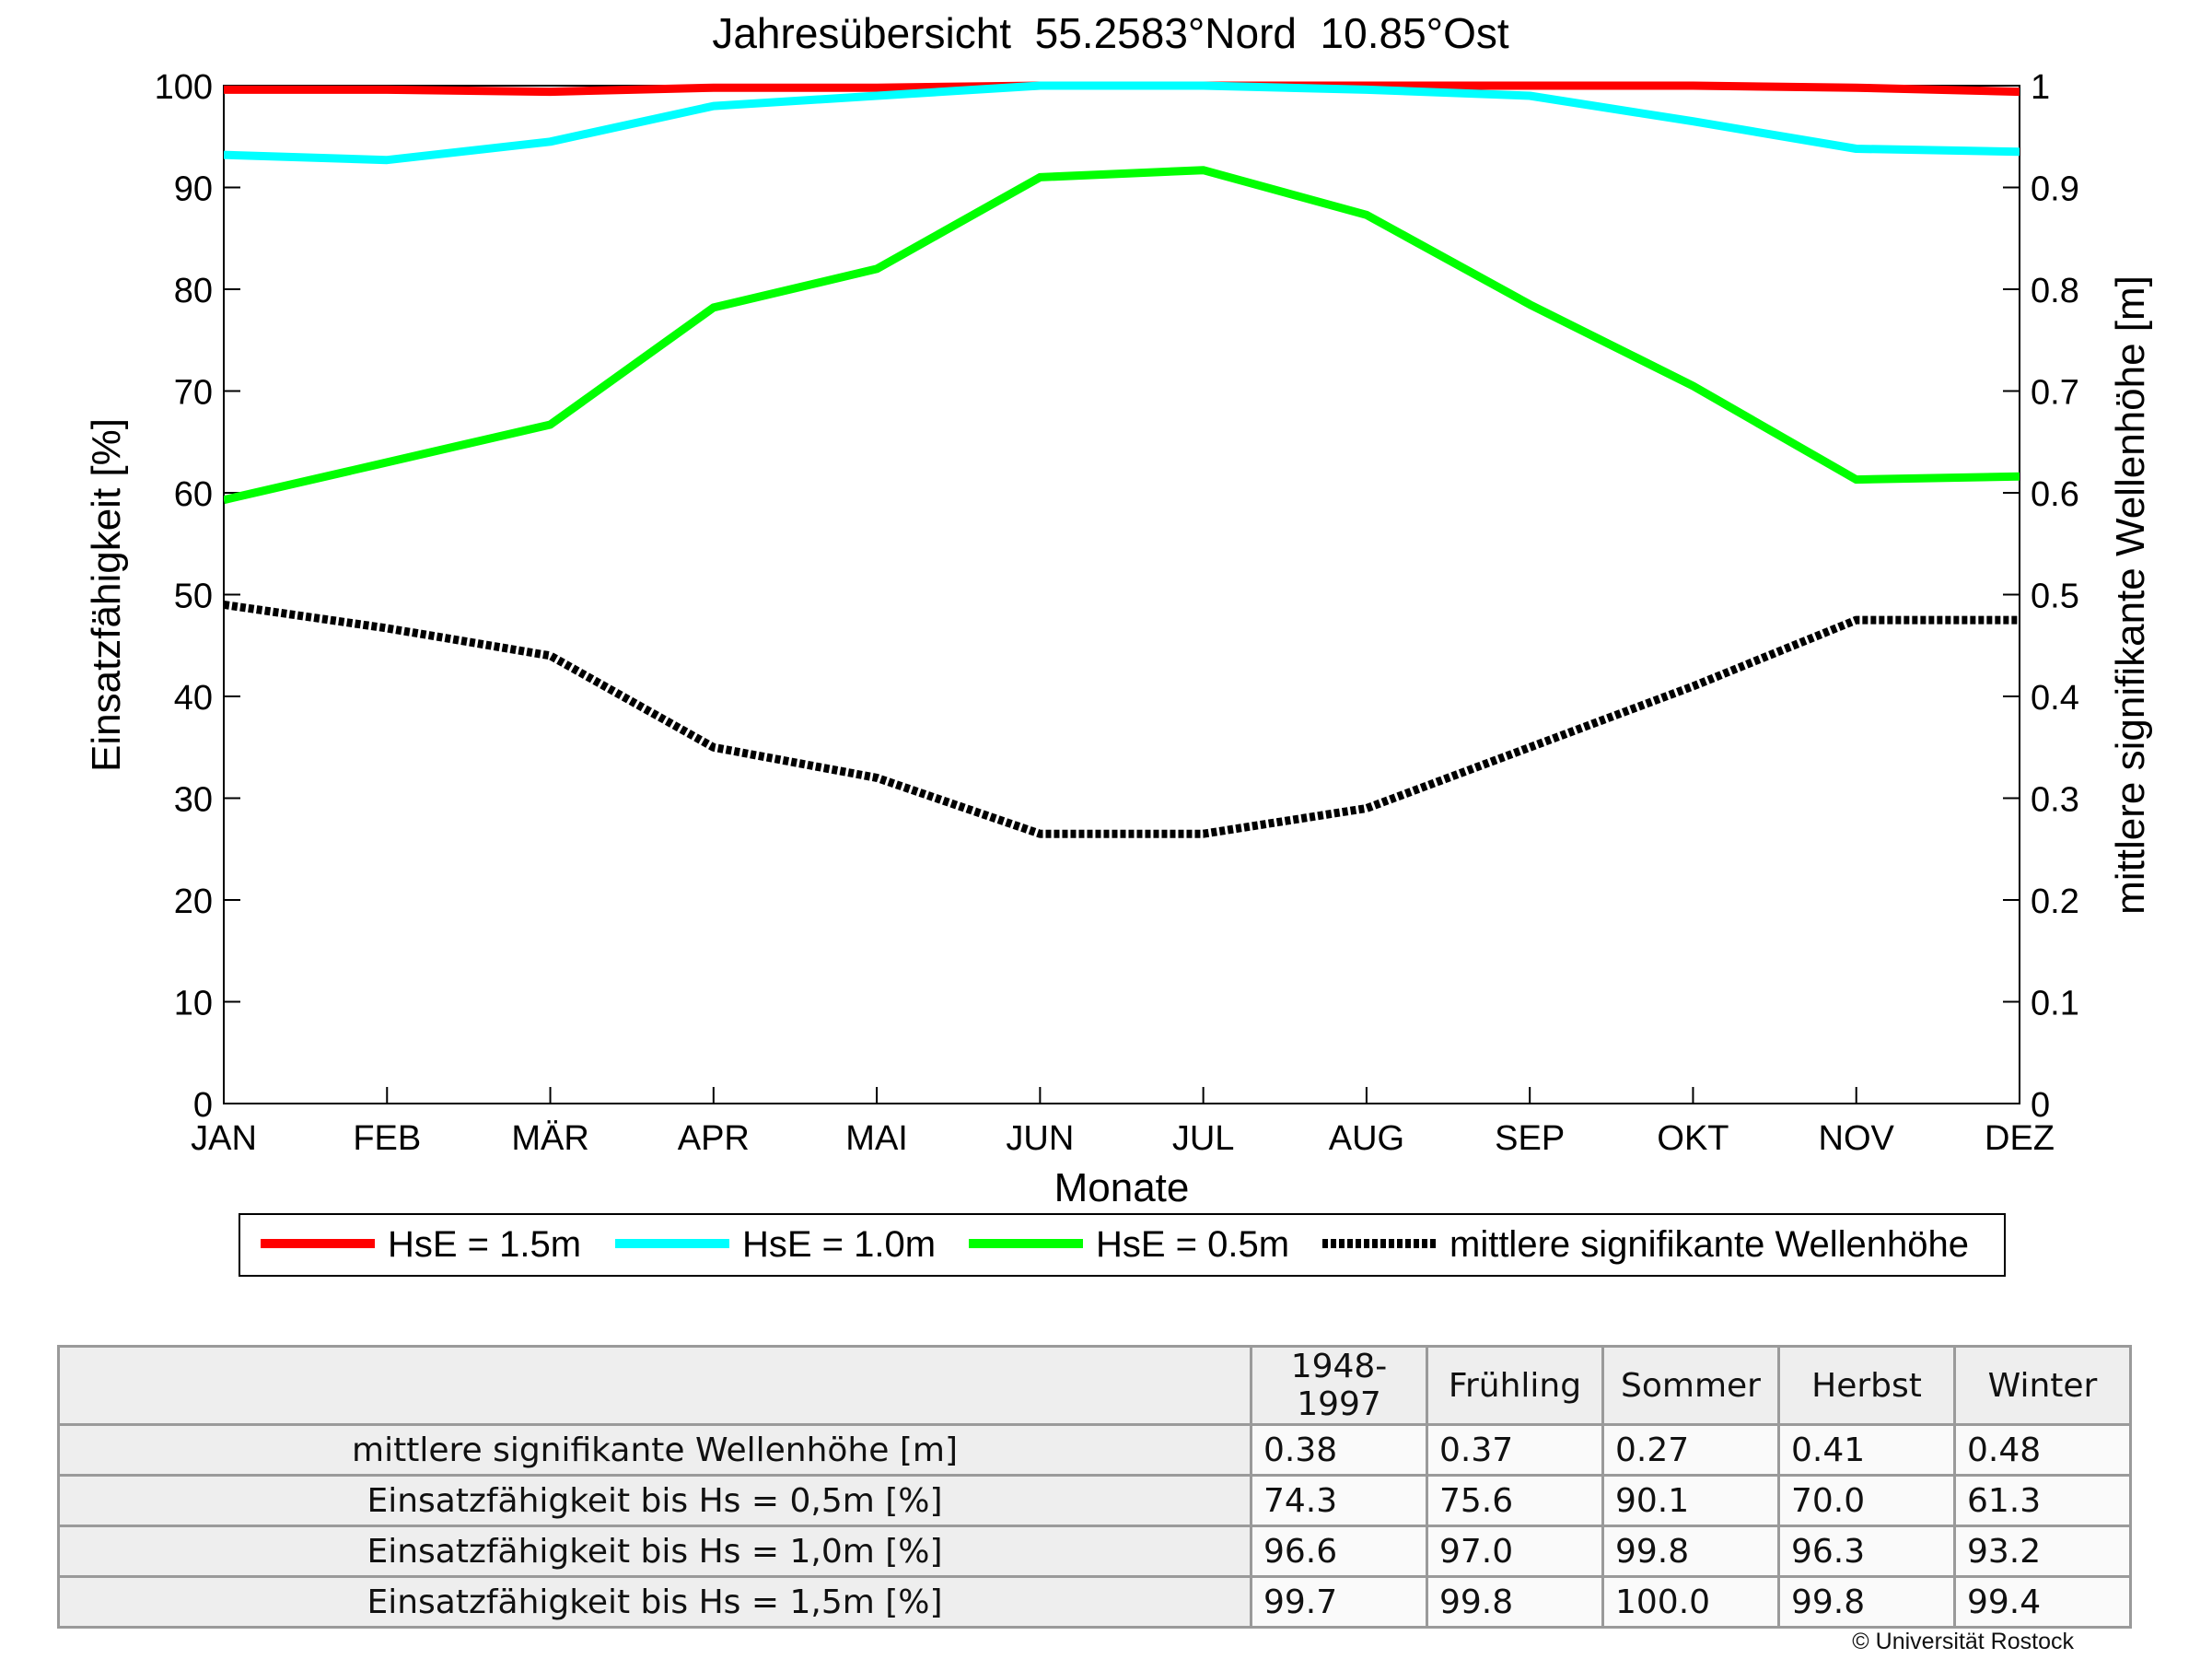 This screenshot has height=1659, width=2212. Describe the element at coordinates (2055, 597) in the screenshot. I see `y-tick-label-right: 0.5` at that location.